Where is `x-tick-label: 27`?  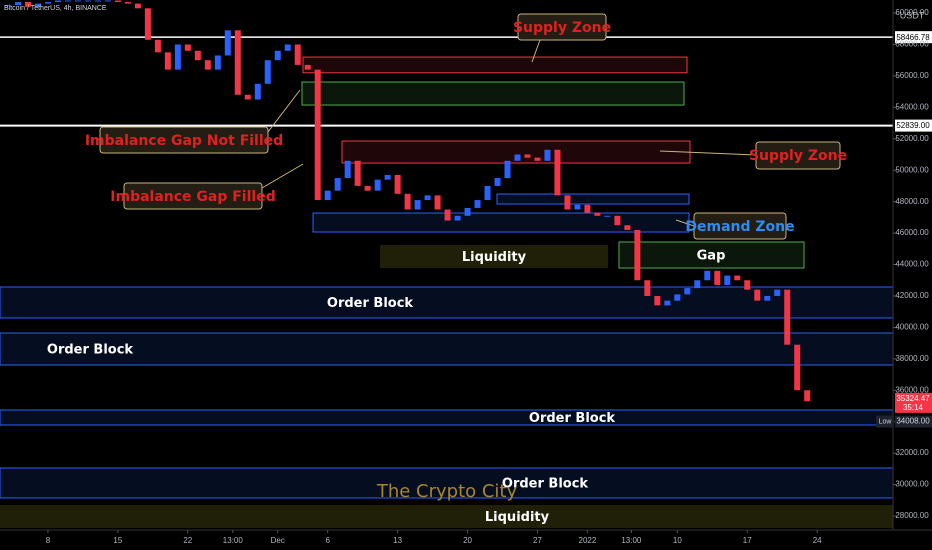 x-tick-label: 27 is located at coordinates (537, 540).